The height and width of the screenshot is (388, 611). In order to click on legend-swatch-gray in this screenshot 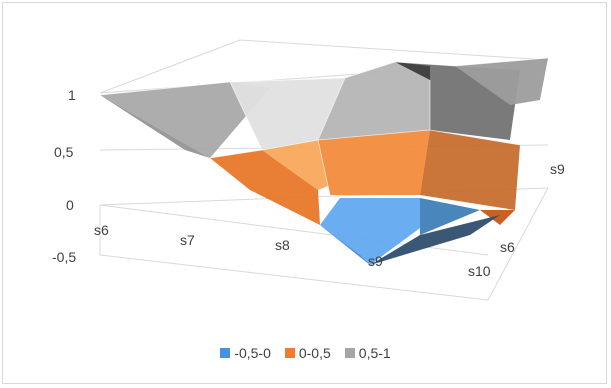, I will do `click(349, 353)`.